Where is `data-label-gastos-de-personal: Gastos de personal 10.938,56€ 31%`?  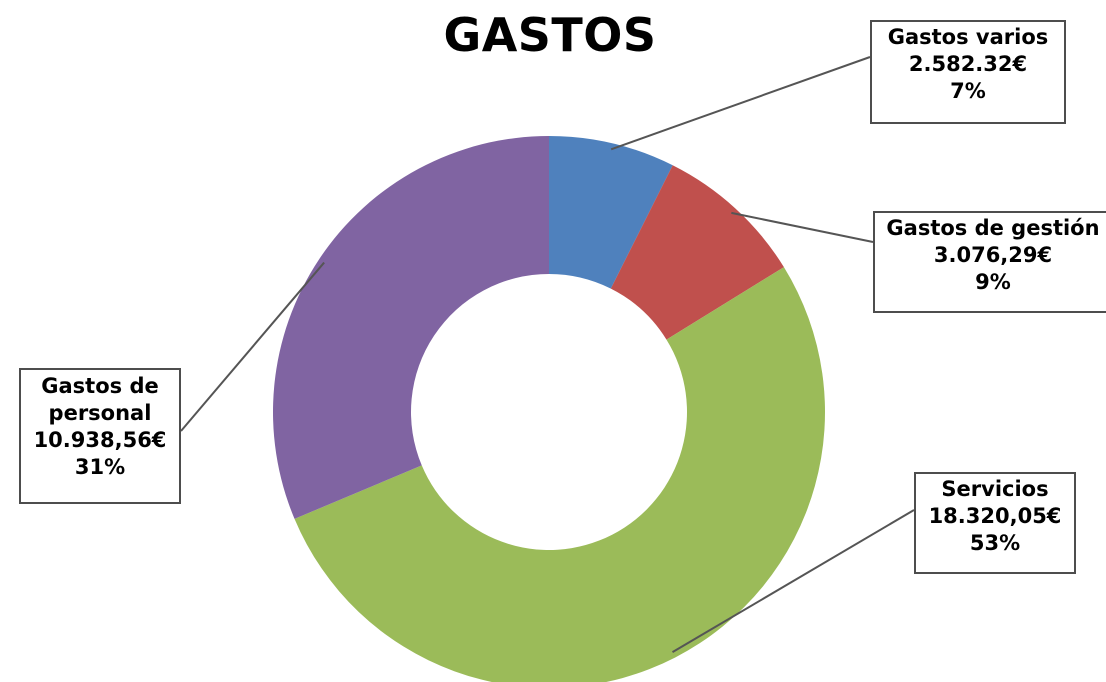
data-label-gastos-de-personal: Gastos de personal 10.938,56€ 31% is located at coordinates (100, 436).